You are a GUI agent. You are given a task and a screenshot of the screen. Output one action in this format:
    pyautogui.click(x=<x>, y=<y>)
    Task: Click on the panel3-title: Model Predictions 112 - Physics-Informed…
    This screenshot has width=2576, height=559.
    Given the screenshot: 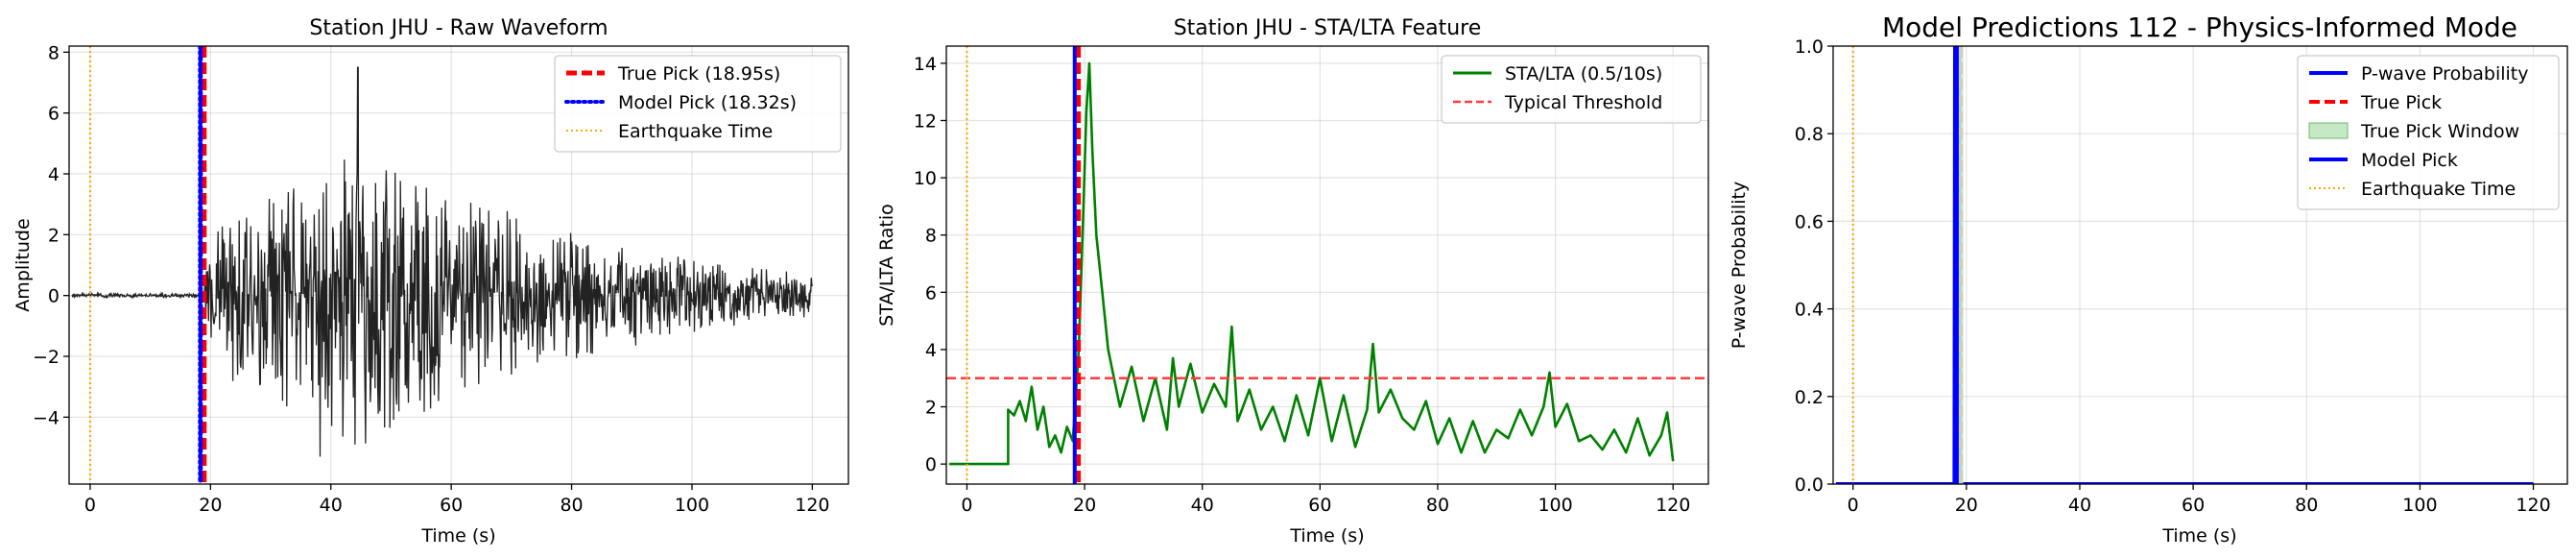 What is the action you would take?
    pyautogui.click(x=2199, y=27)
    